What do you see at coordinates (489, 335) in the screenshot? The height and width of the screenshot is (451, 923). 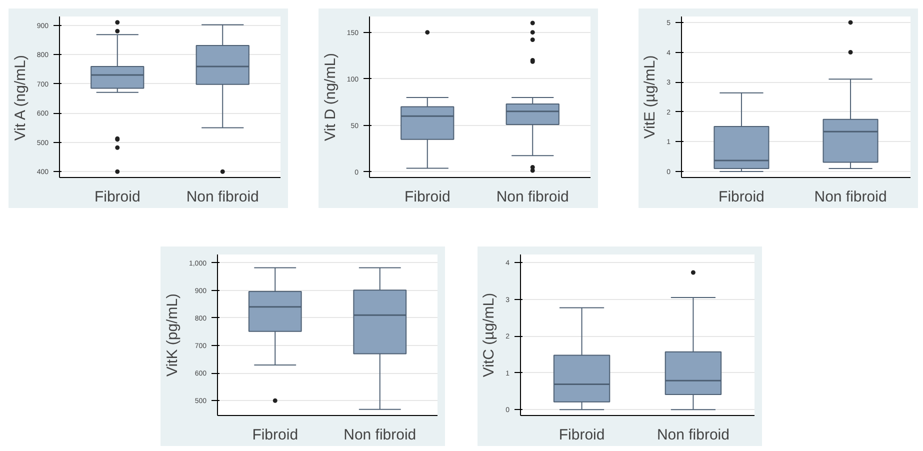 I see `y-axis-title: VitC (µg/mL)` at bounding box center [489, 335].